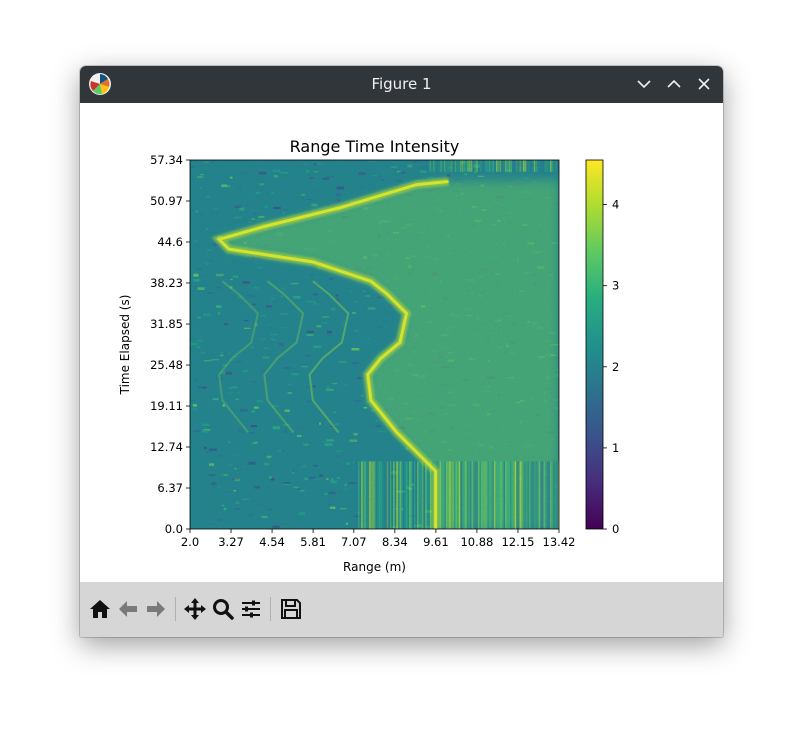 Image resolution: width=803 pixels, height=732 pixels. What do you see at coordinates (231, 542) in the screenshot?
I see `x-tick-label: 3.27` at bounding box center [231, 542].